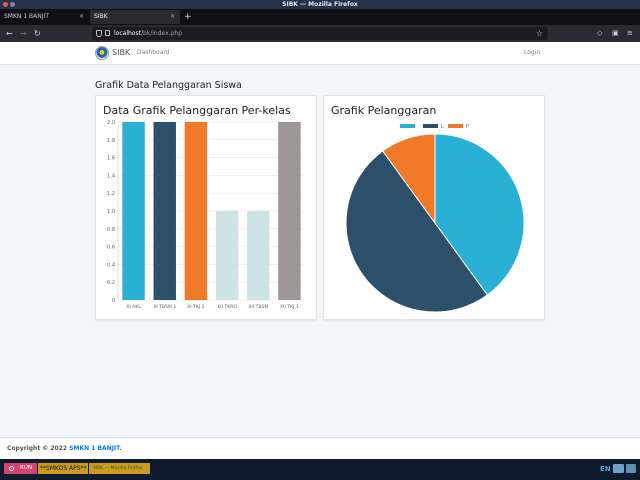 The width and height of the screenshot is (640, 480). I want to click on x-tick-label: XII TKJ 1, so click(289, 307).